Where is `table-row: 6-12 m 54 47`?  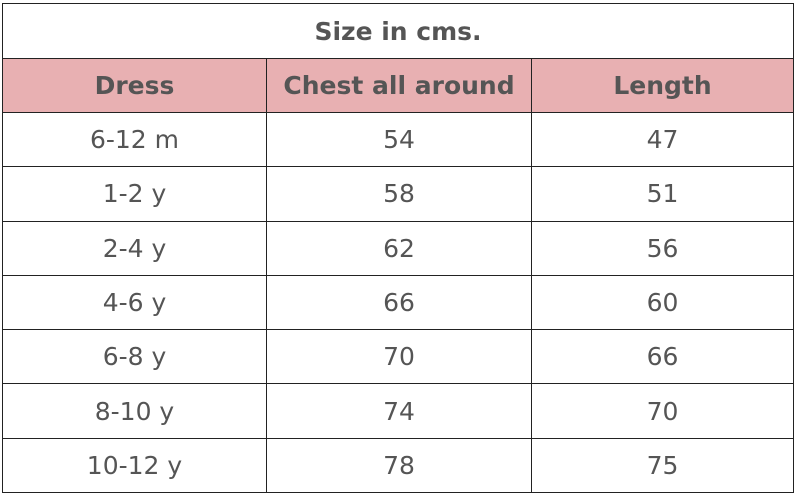 table-row: 6-12 m 54 47 is located at coordinates (398, 139).